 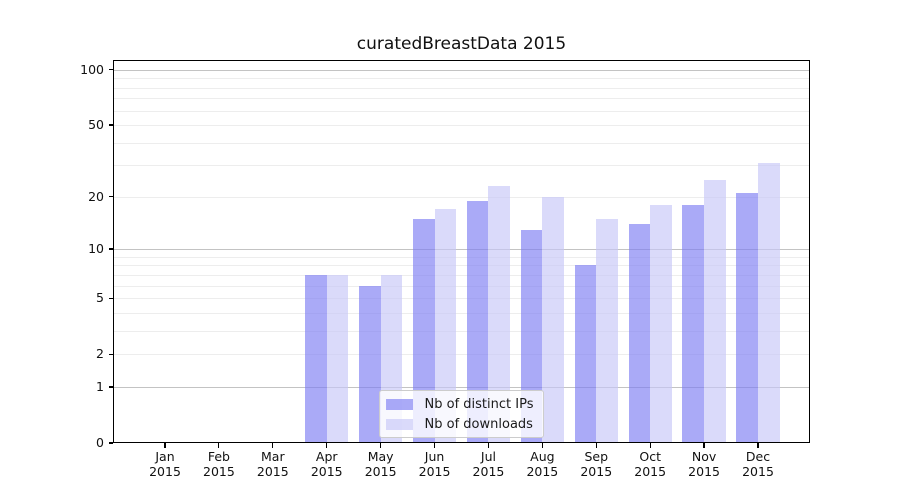 I want to click on bar-nb-of-distinct-ips-oct, so click(x=639, y=333).